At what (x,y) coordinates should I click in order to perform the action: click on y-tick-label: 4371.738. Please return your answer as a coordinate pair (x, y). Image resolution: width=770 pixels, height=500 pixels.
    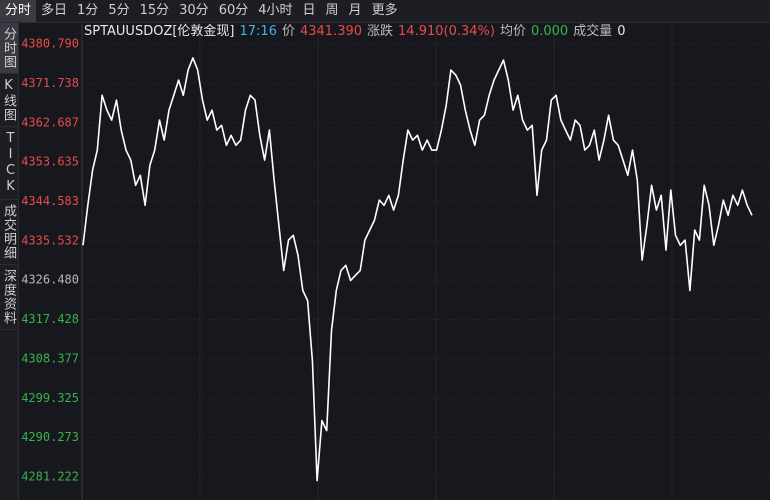
    Looking at the image, I should click on (50, 83).